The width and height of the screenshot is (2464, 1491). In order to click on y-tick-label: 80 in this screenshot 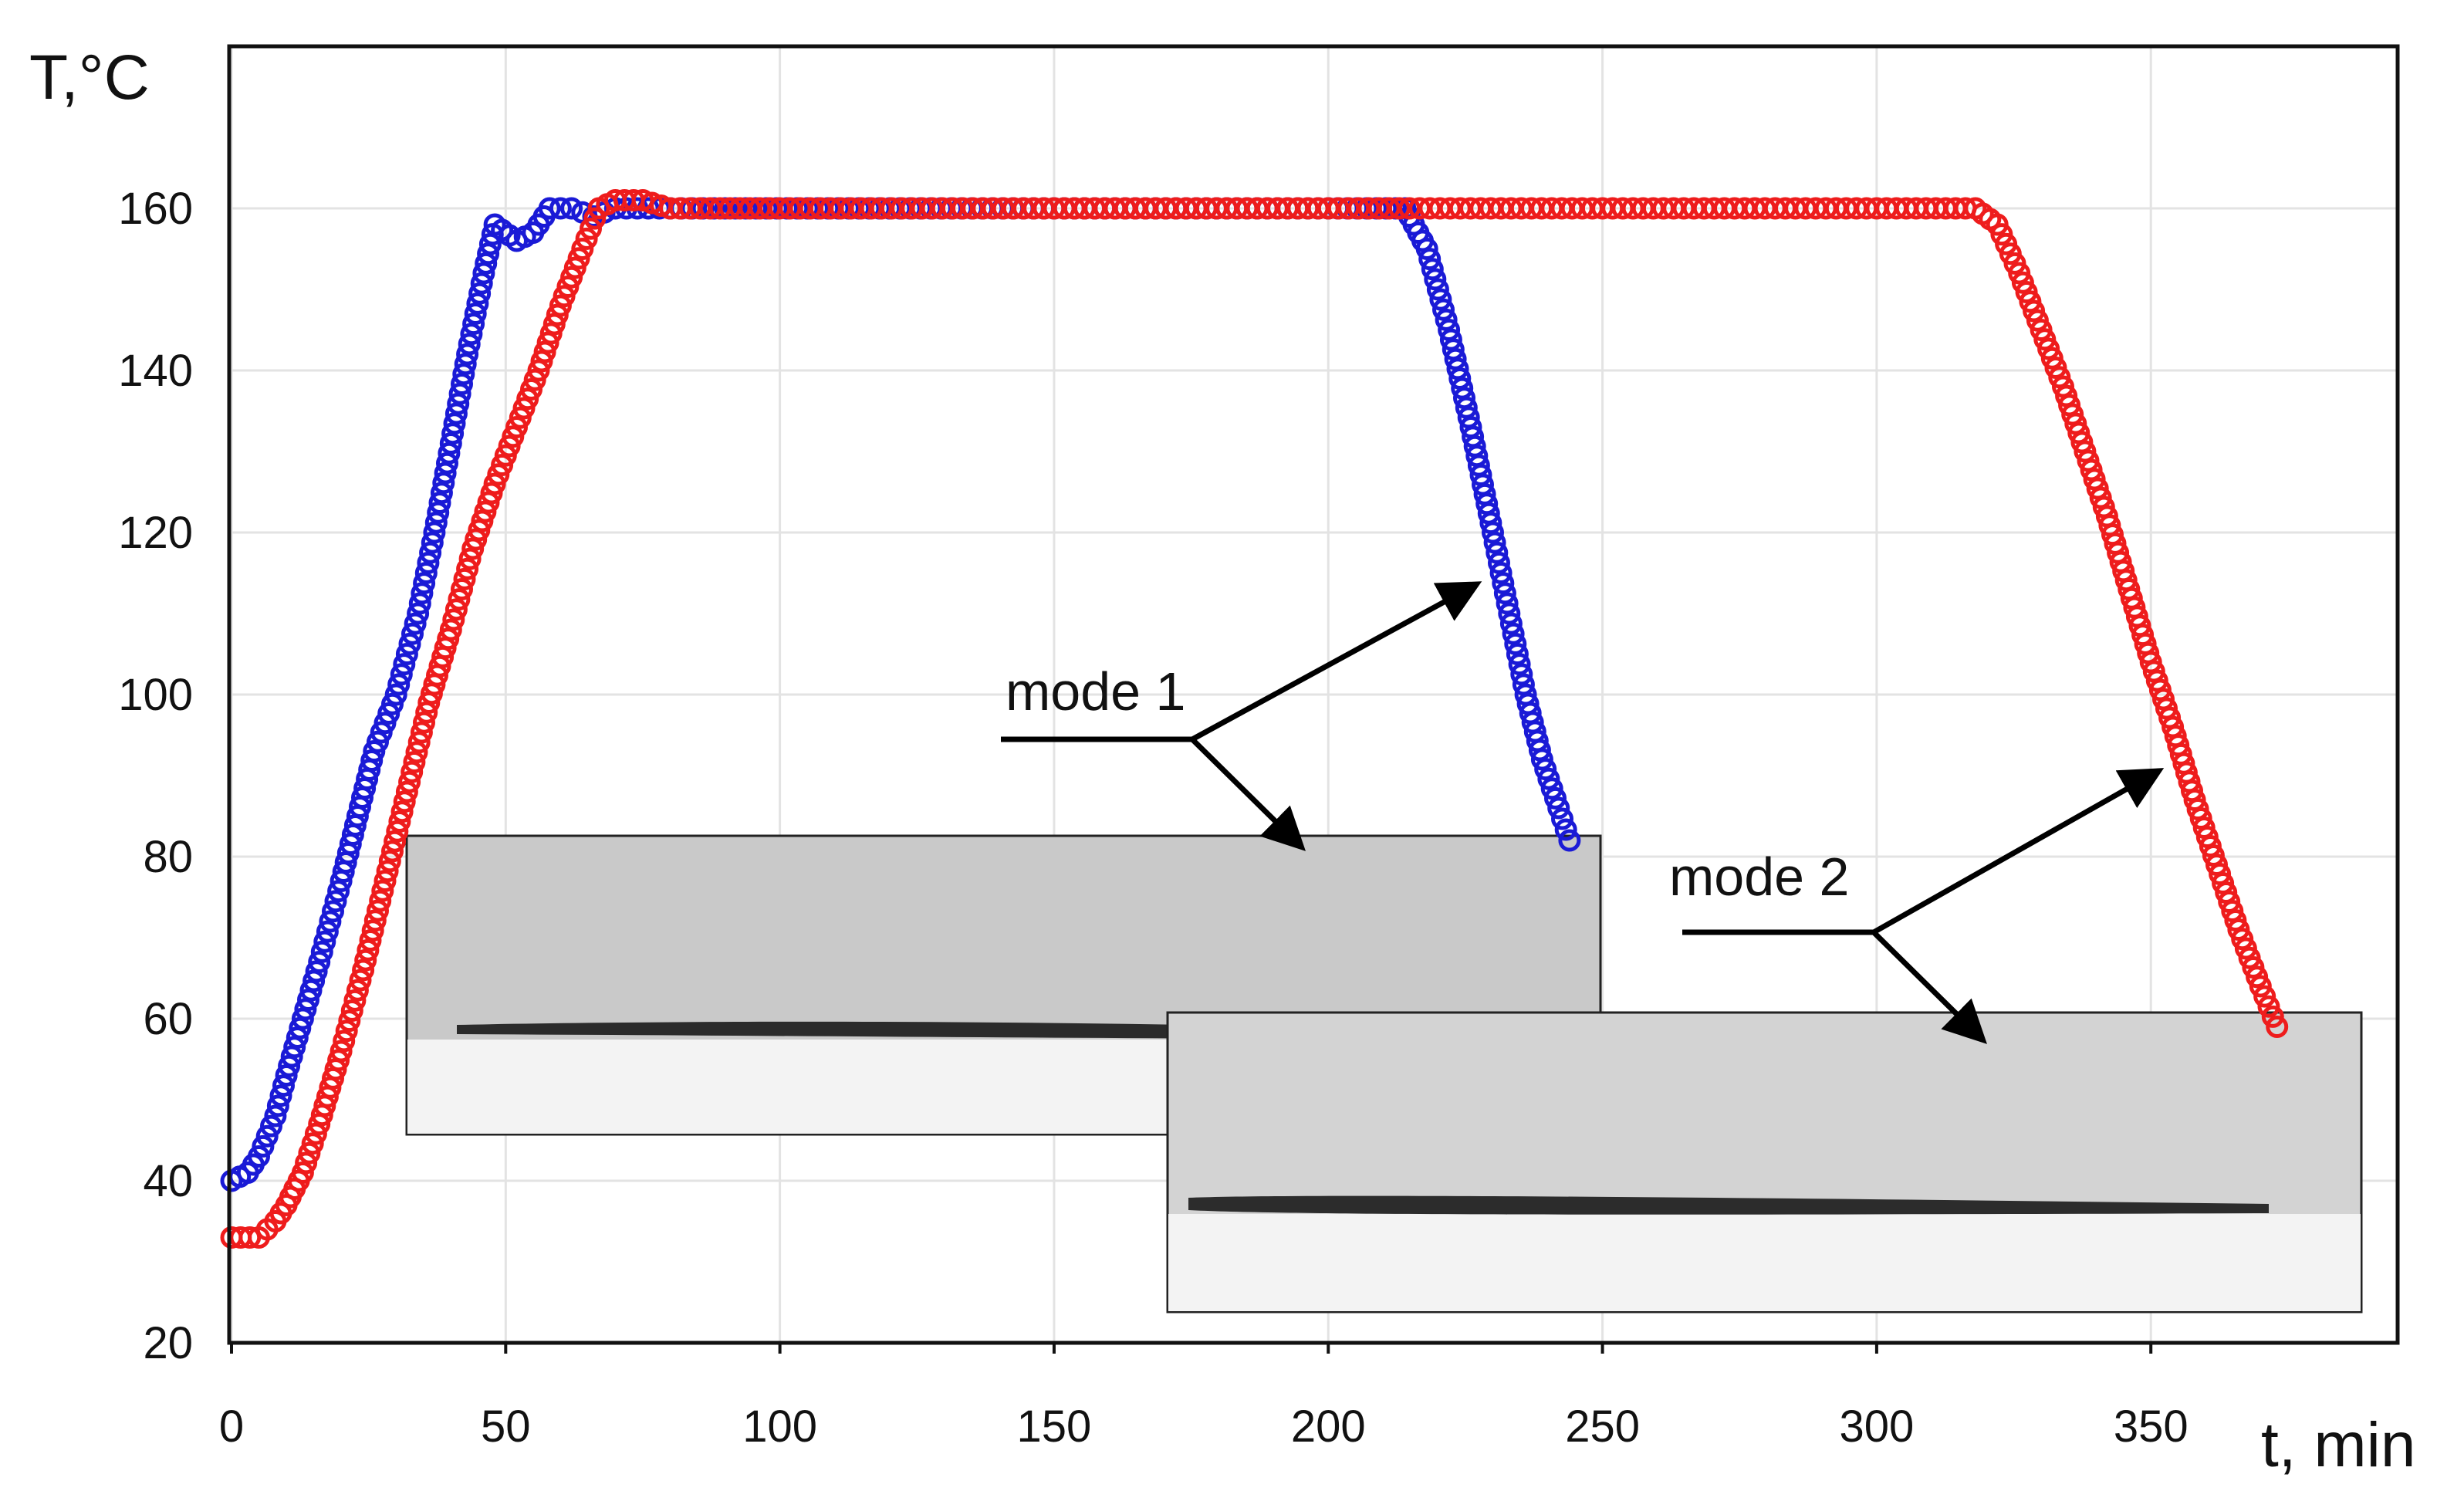, I will do `click(168, 857)`.